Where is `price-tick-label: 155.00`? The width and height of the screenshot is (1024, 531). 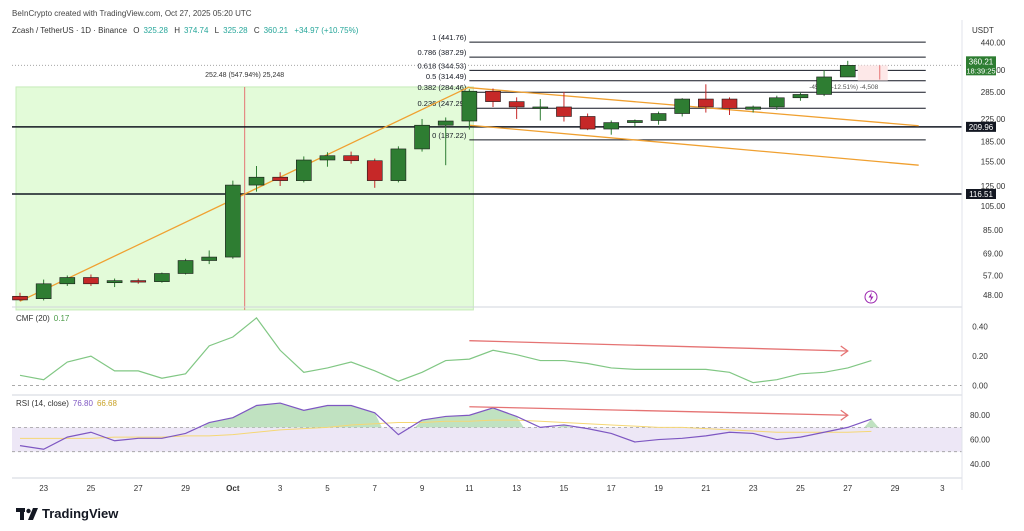
price-tick-label: 155.00 is located at coordinates (993, 161).